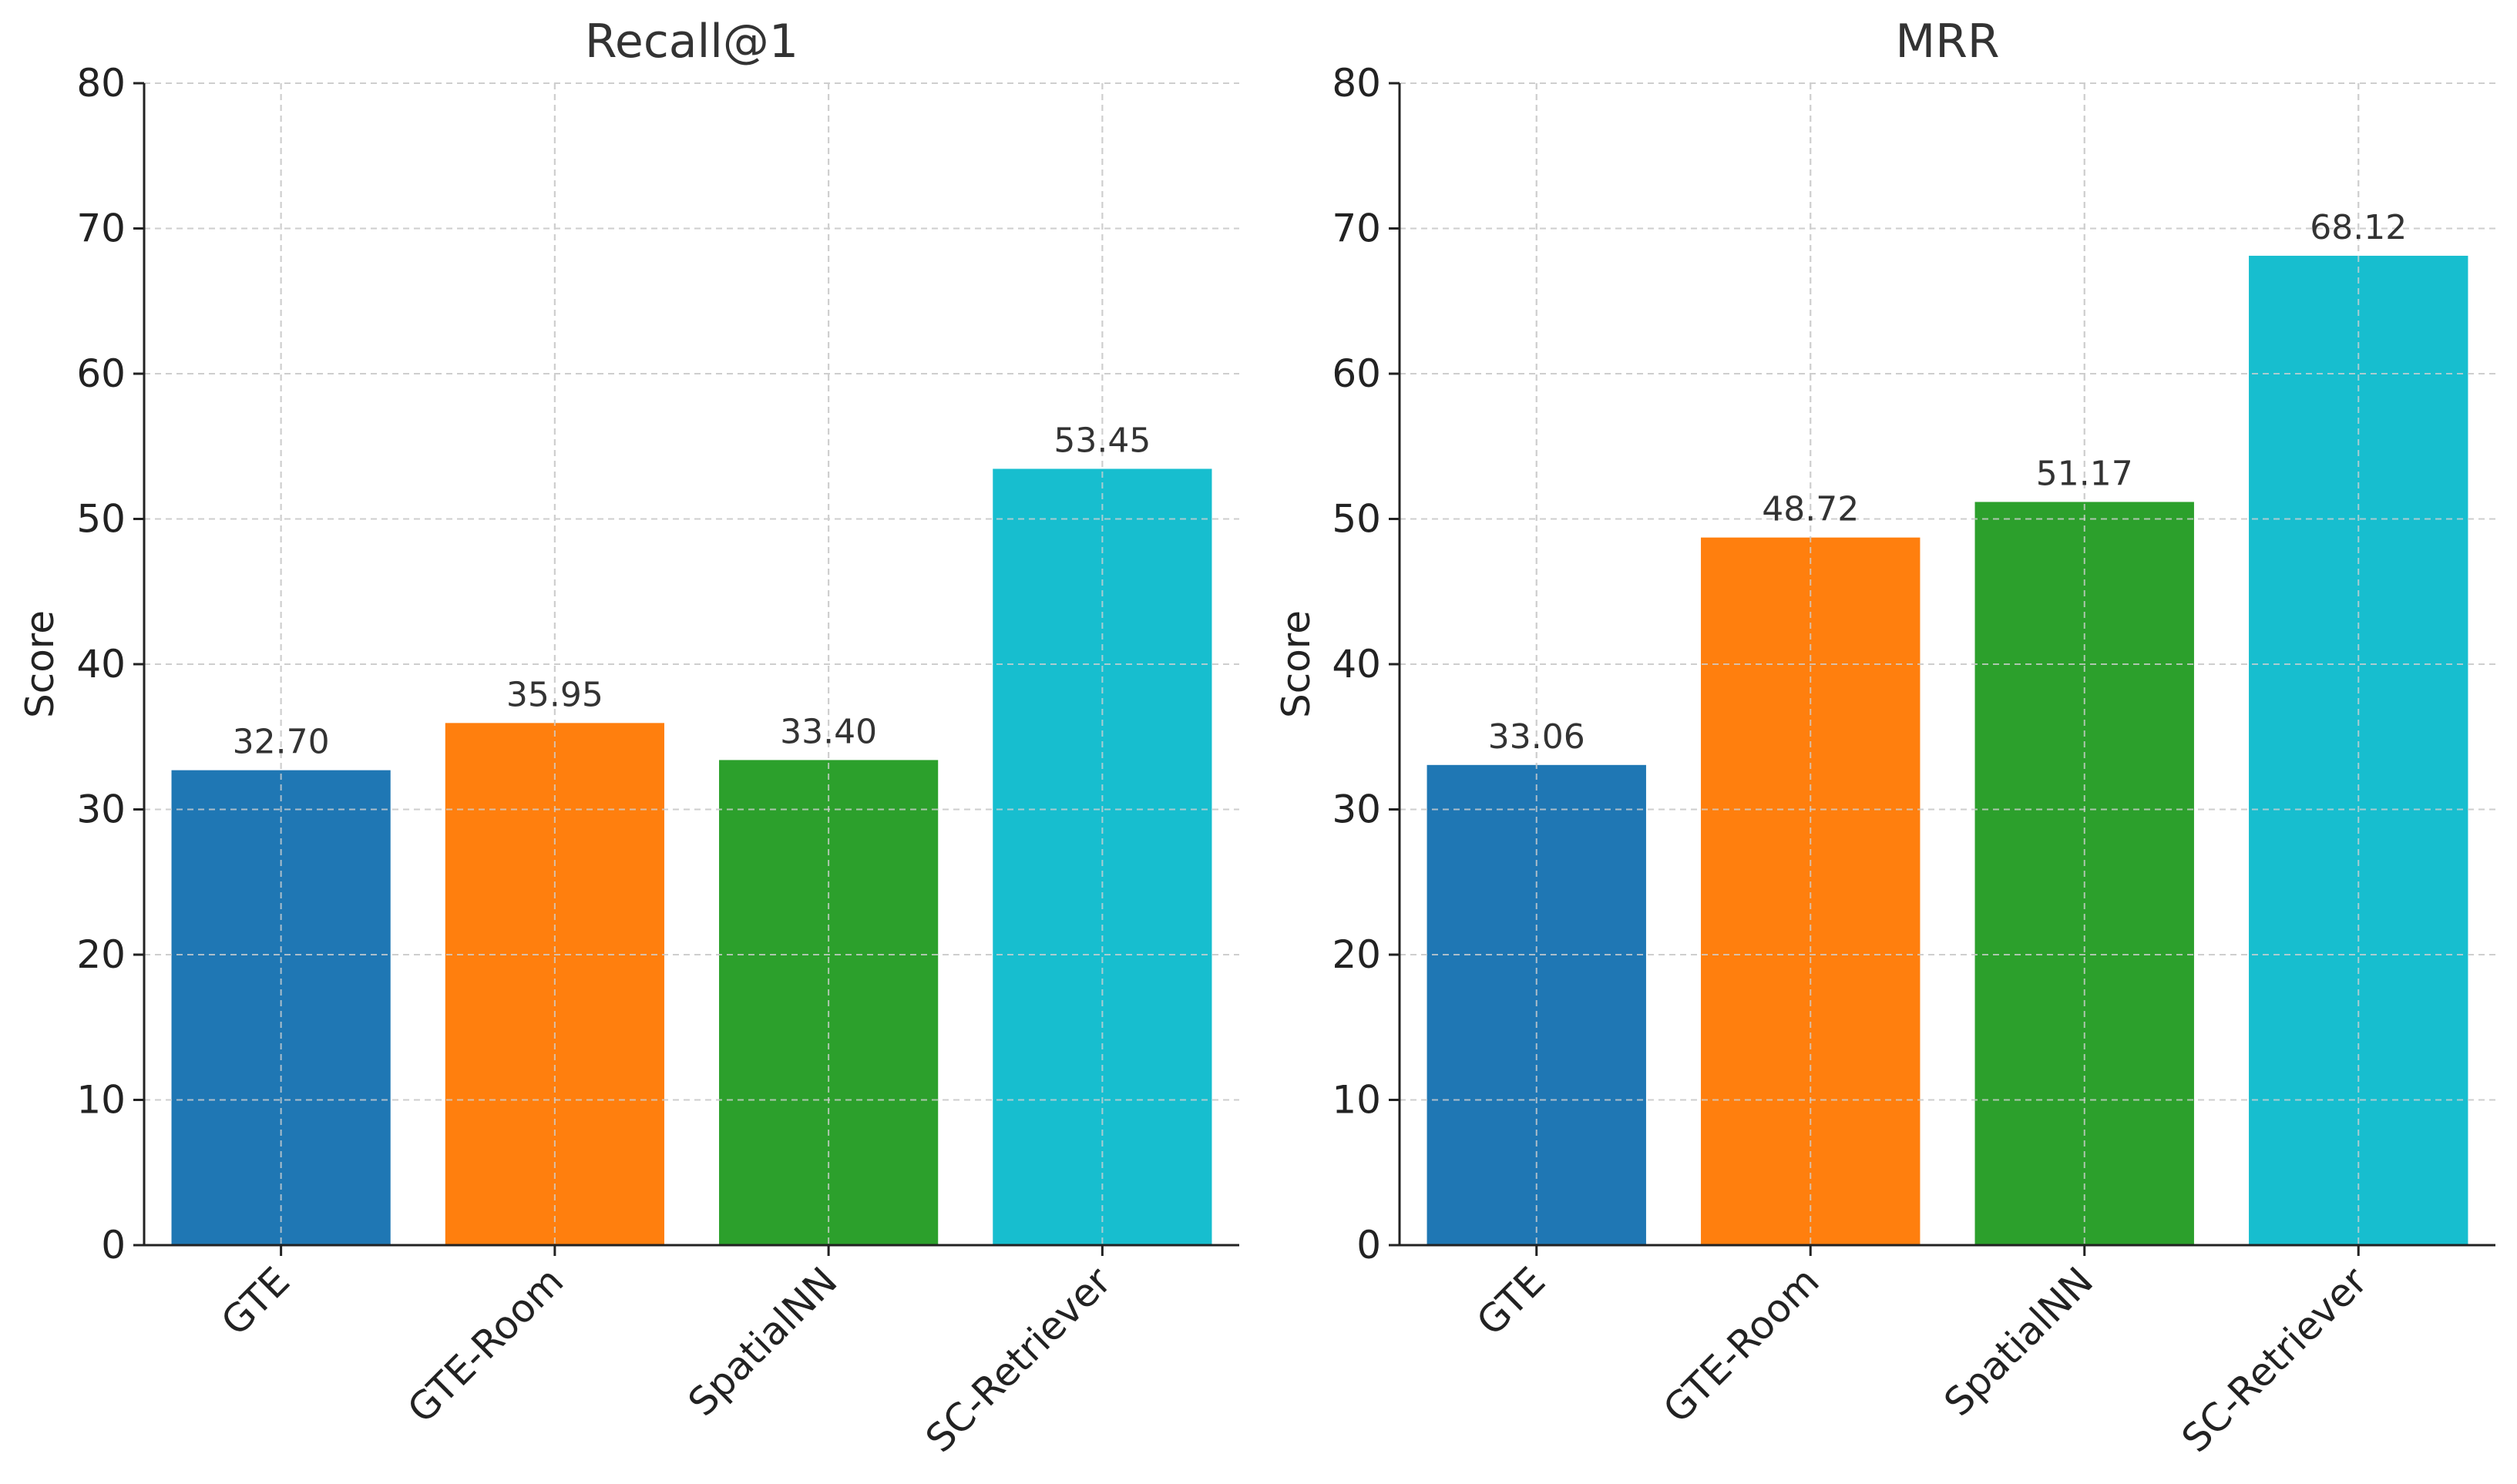 This screenshot has height=1484, width=2517. What do you see at coordinates (2358, 228) in the screenshot?
I see `bar-value-label: 68.12` at bounding box center [2358, 228].